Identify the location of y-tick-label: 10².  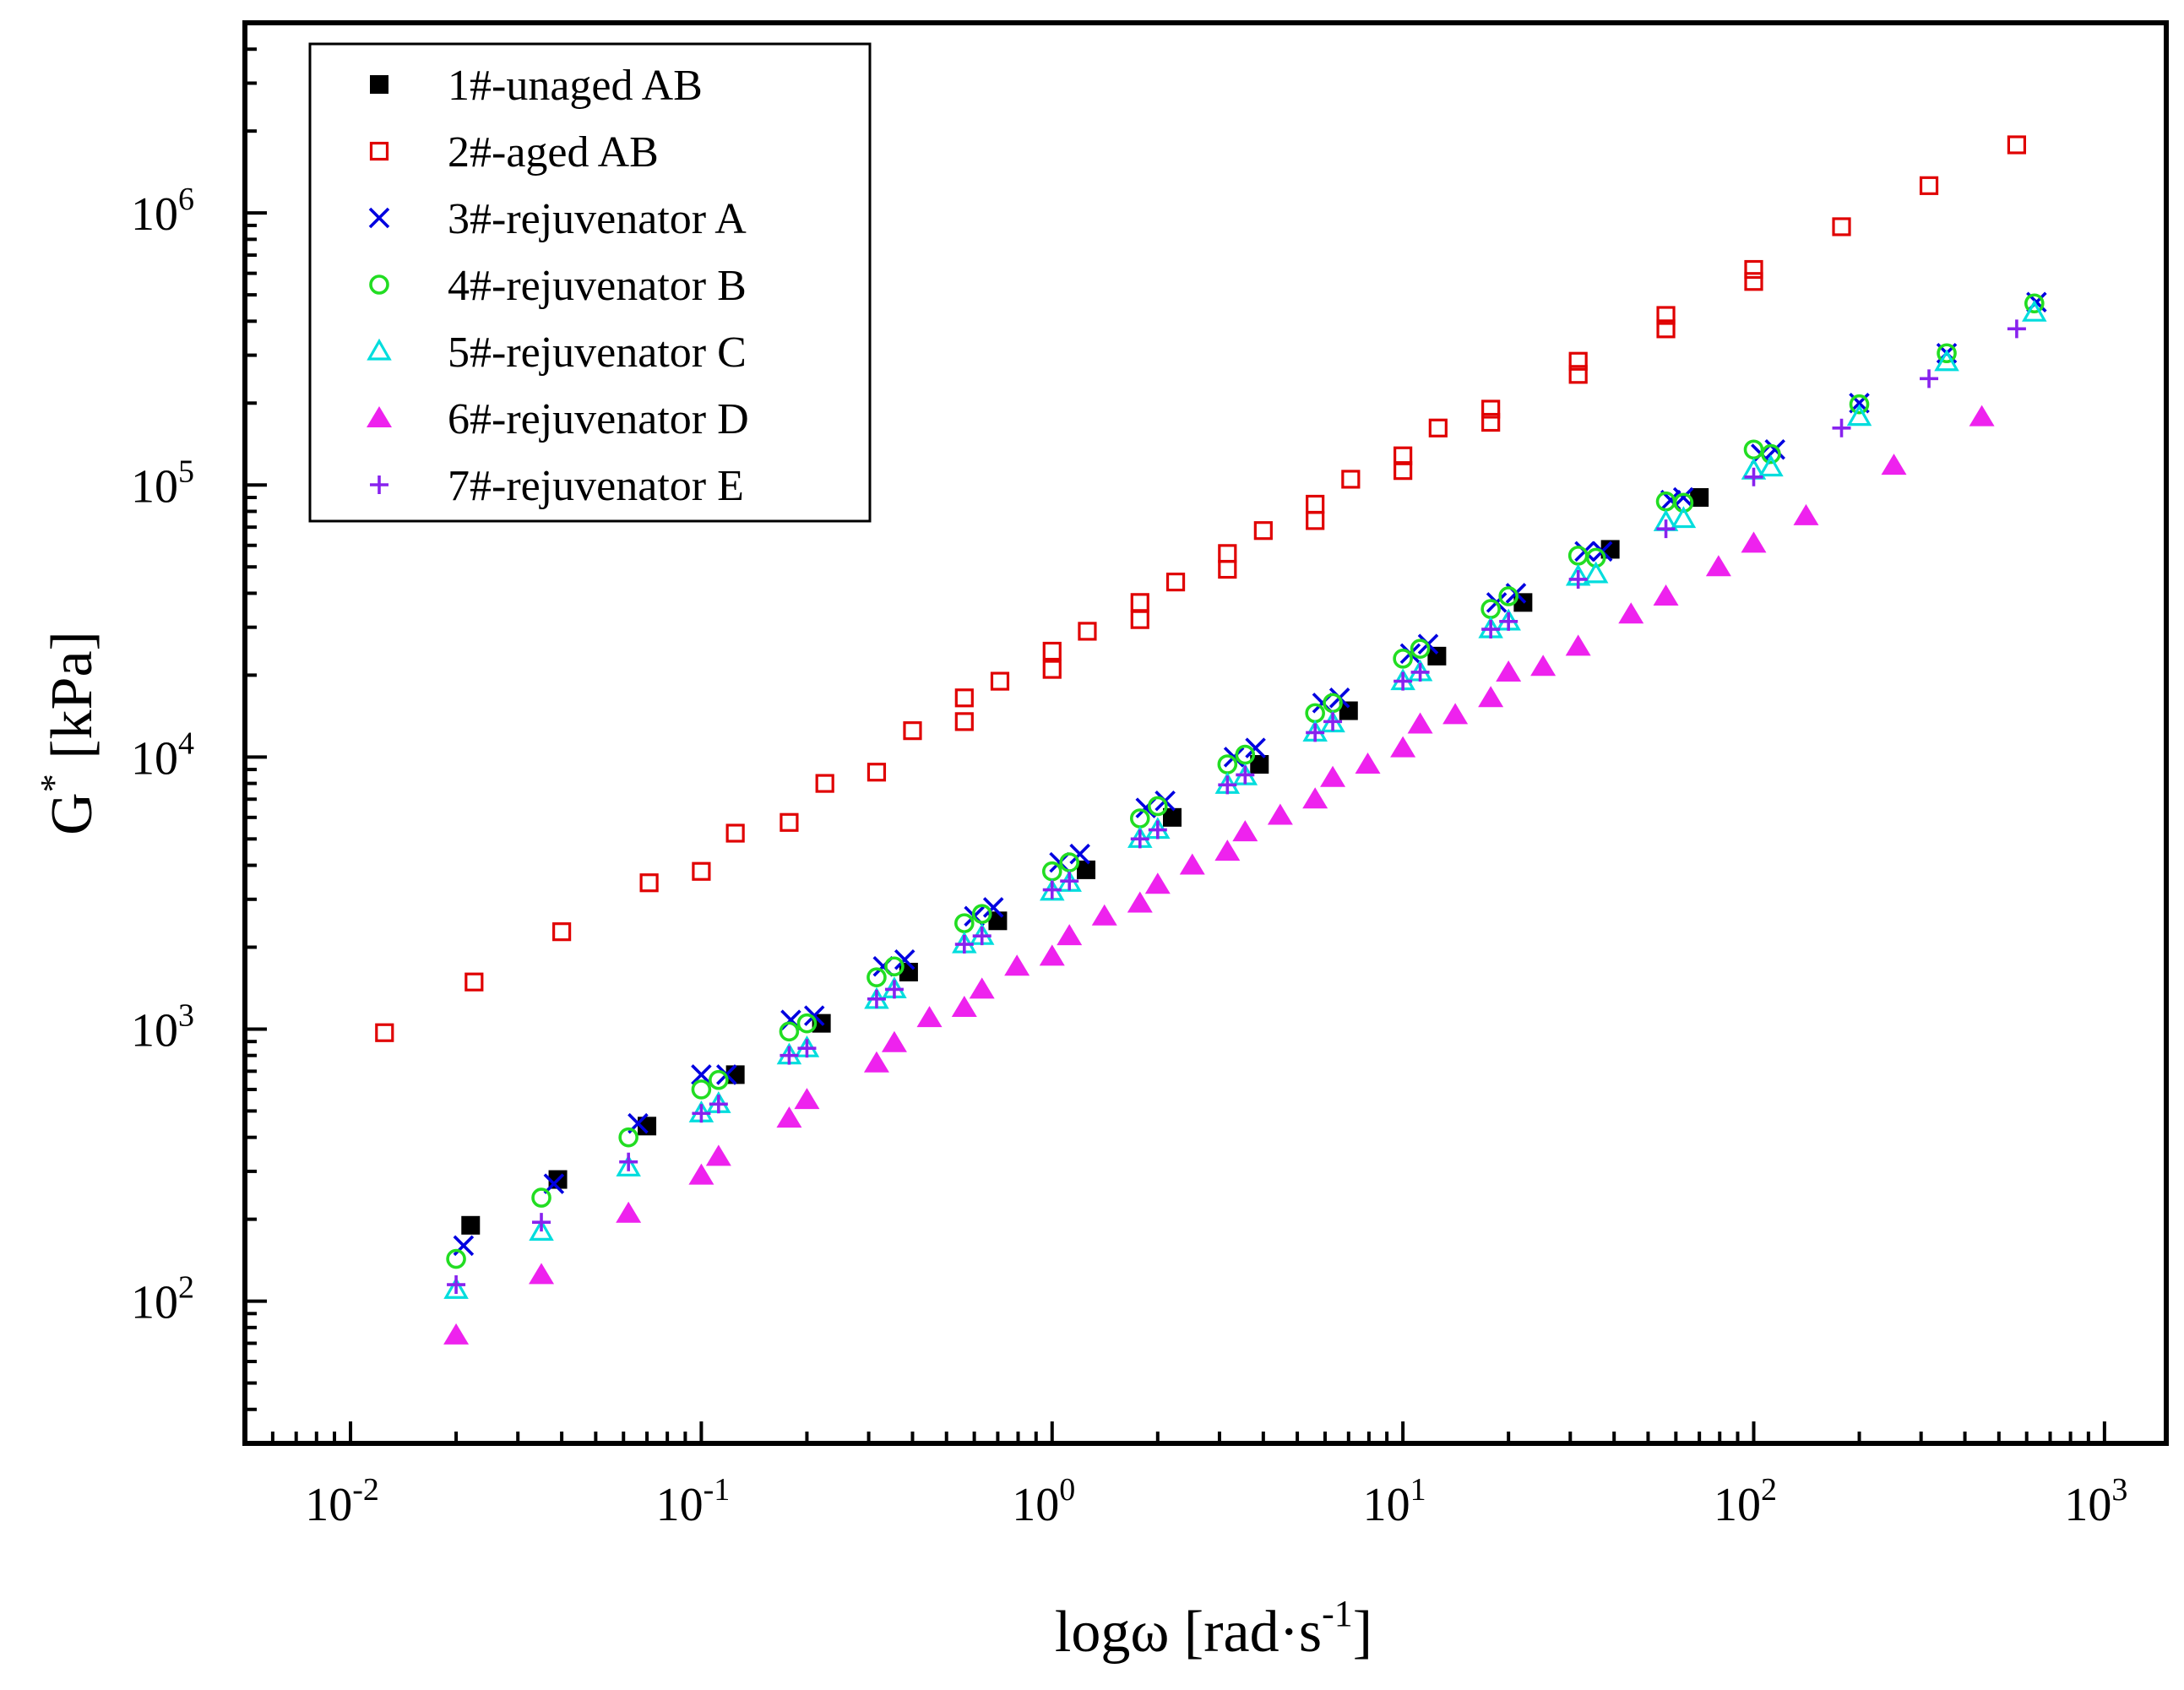
(162, 1300).